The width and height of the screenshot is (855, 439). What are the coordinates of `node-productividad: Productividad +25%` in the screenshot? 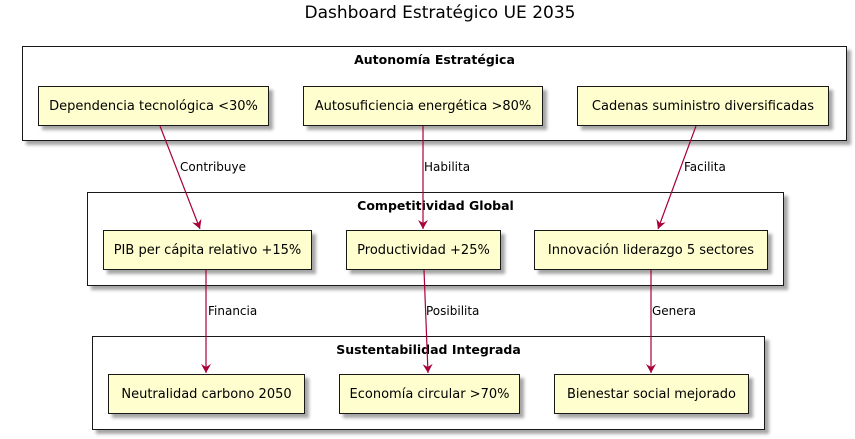 It's located at (423, 250).